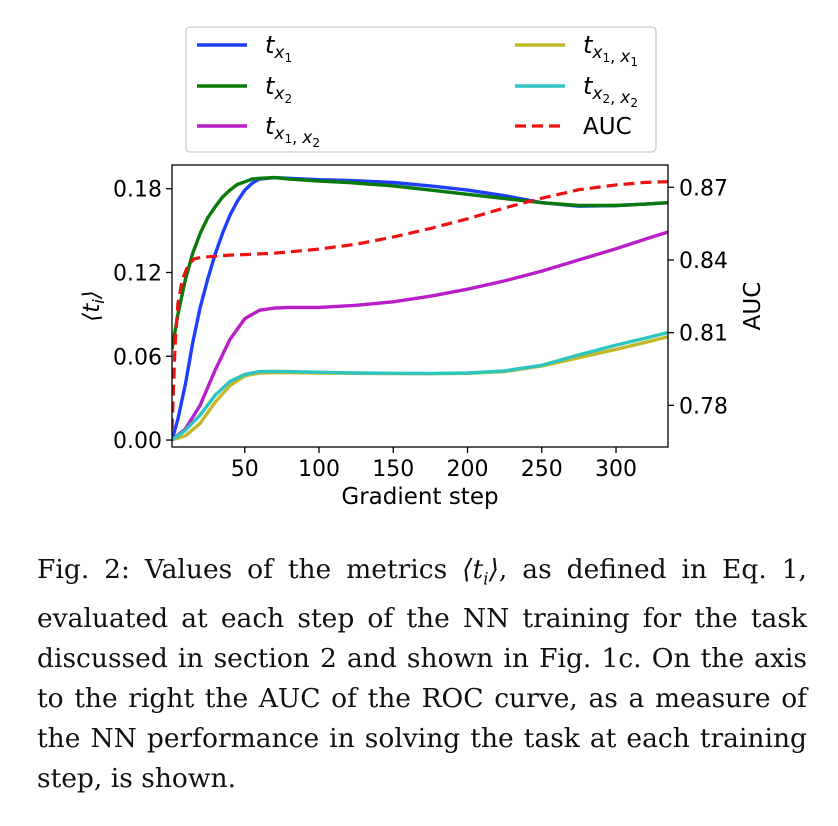  What do you see at coordinates (468, 469) in the screenshot?
I see `x-tick-label-3: 200` at bounding box center [468, 469].